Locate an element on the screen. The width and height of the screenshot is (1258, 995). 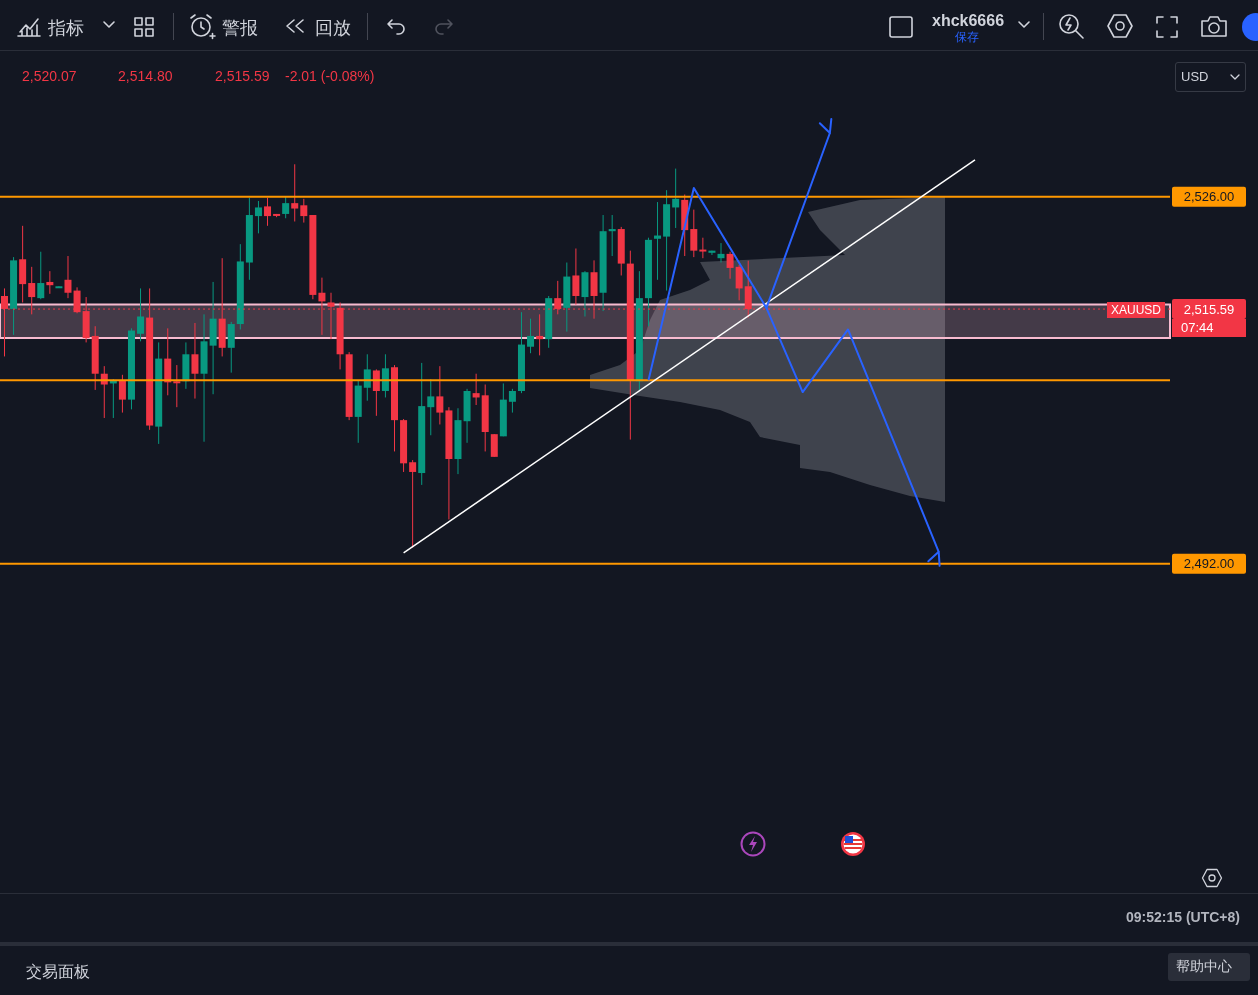
annotation: 2,514.80 is located at coordinates (145, 76).